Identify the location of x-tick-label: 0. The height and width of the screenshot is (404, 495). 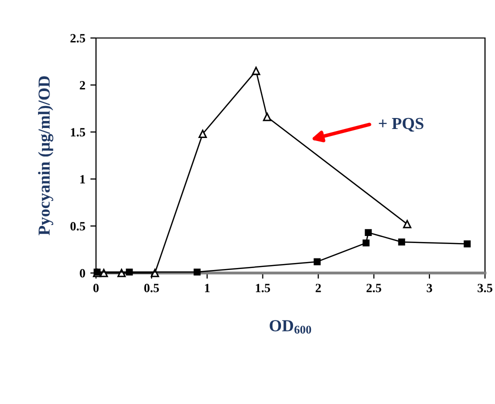
(96, 288).